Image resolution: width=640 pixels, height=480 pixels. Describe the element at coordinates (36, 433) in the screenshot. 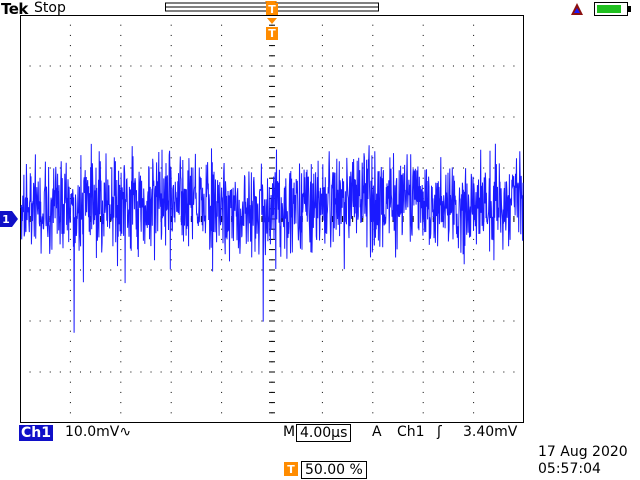

I see `channel1-label: Ch1` at that location.